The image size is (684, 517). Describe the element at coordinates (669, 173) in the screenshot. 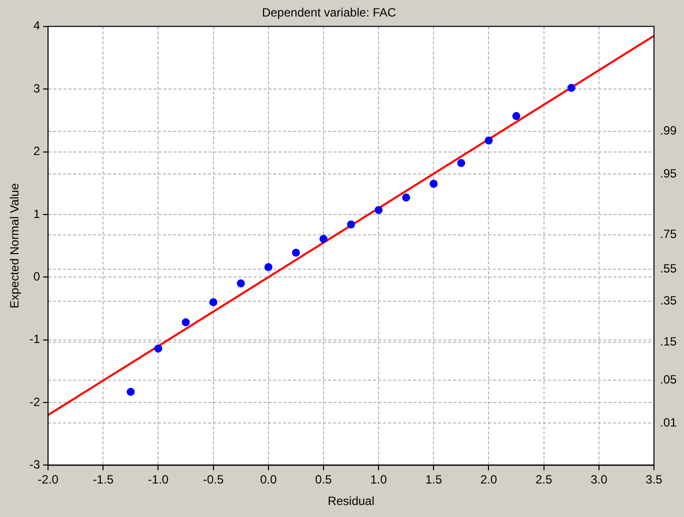

I see `text: .95` at that location.